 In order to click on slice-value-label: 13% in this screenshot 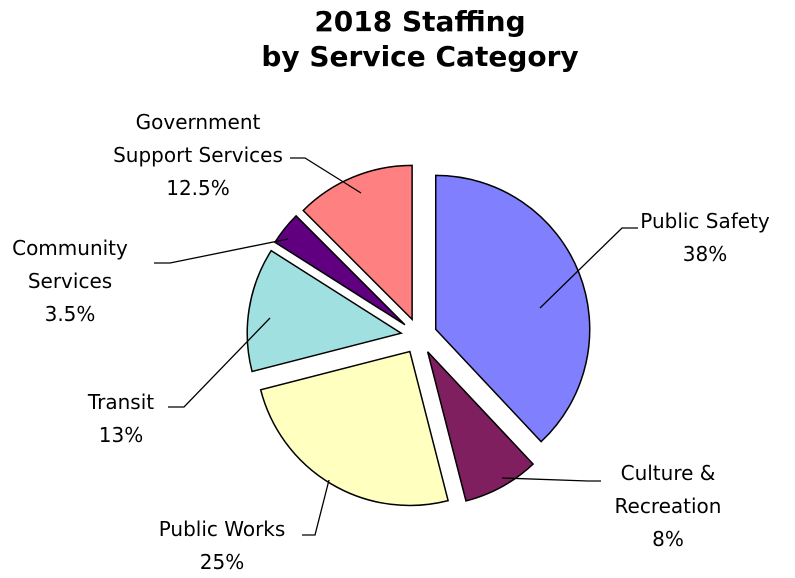, I will do `click(121, 435)`.